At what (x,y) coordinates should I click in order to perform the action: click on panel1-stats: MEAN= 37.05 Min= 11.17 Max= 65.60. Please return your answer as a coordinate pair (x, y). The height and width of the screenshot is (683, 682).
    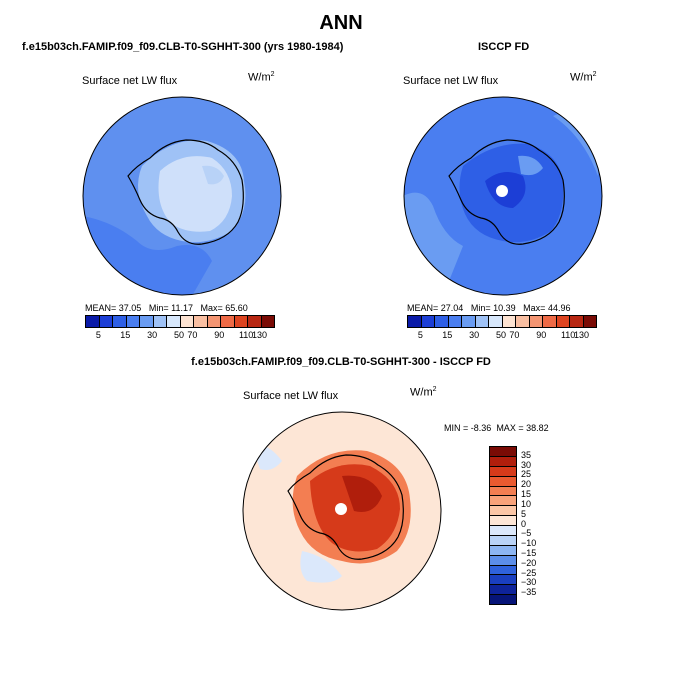
    Looking at the image, I should click on (166, 308).